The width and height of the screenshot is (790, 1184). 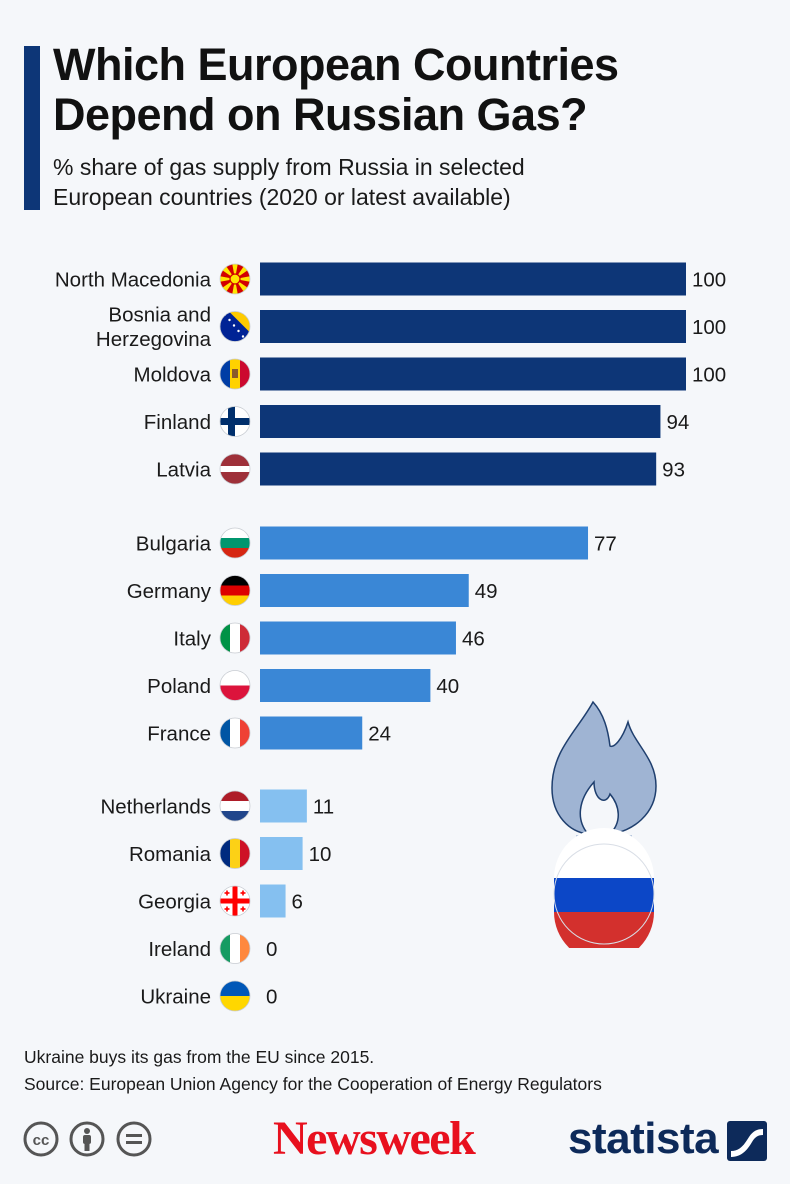 I want to click on category-label: Ireland, so click(x=179, y=949).